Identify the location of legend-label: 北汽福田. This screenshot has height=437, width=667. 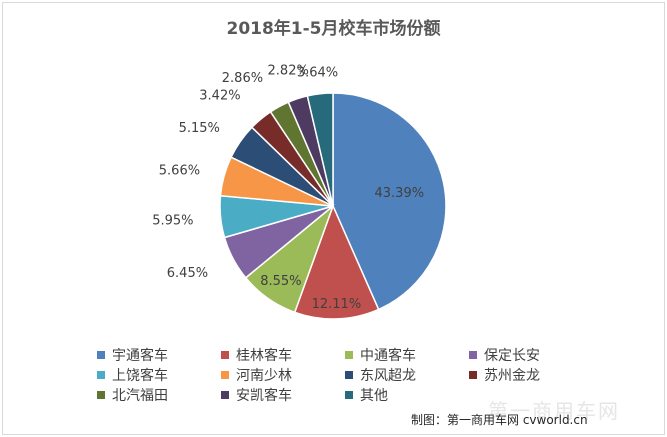
(140, 395).